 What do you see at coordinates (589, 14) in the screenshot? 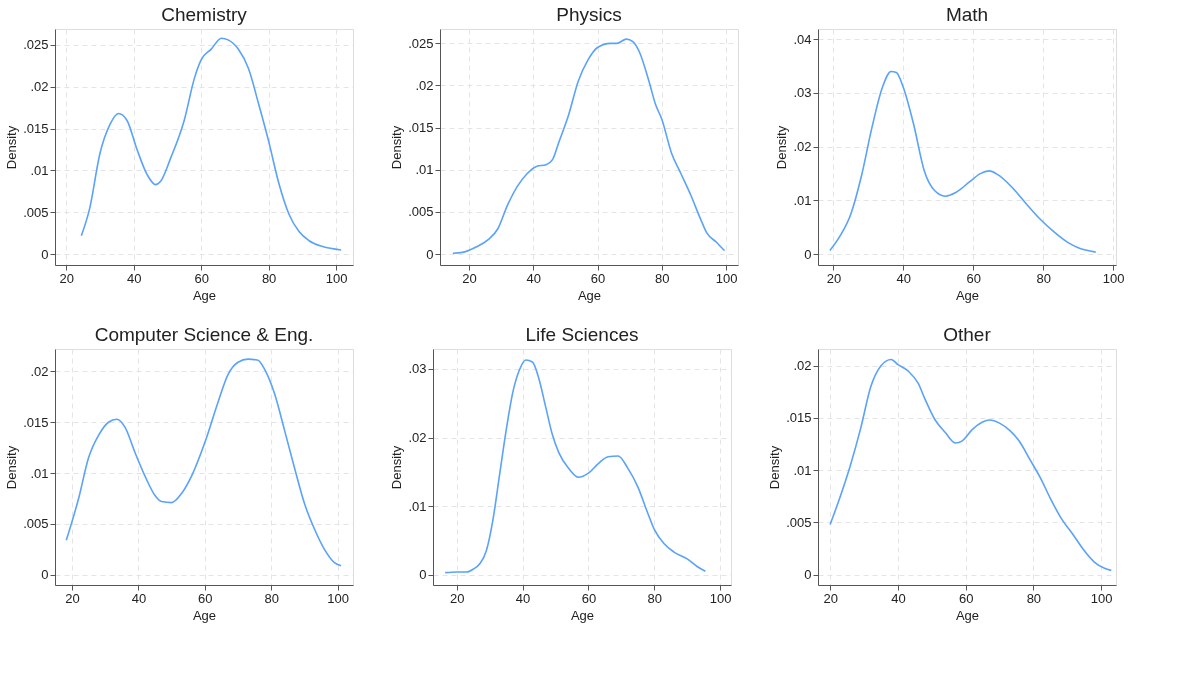
I see `chart-title: Physics` at bounding box center [589, 14].